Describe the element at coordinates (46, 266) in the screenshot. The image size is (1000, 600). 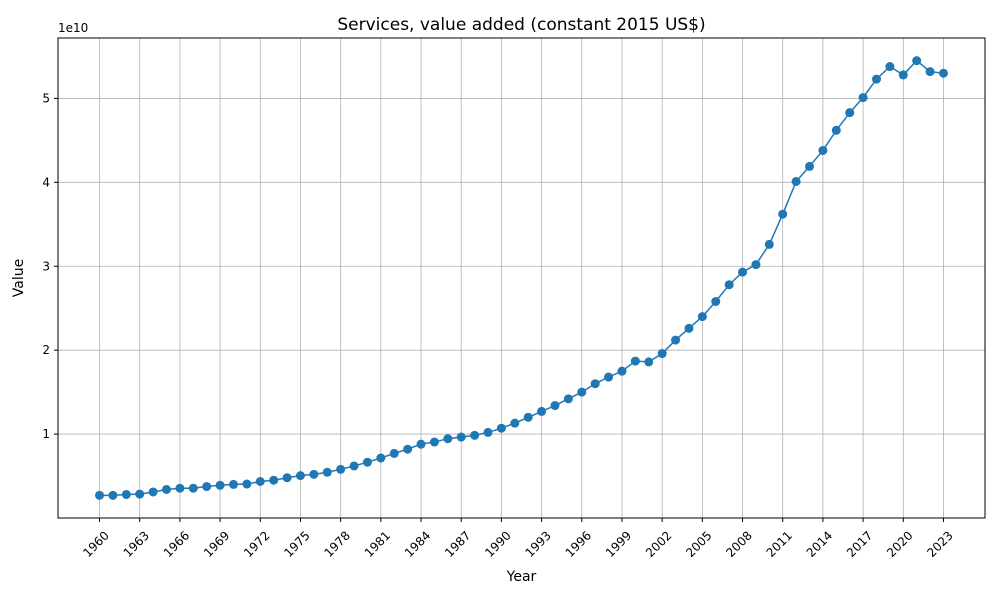
I see `y-tick-label: 3` at that location.